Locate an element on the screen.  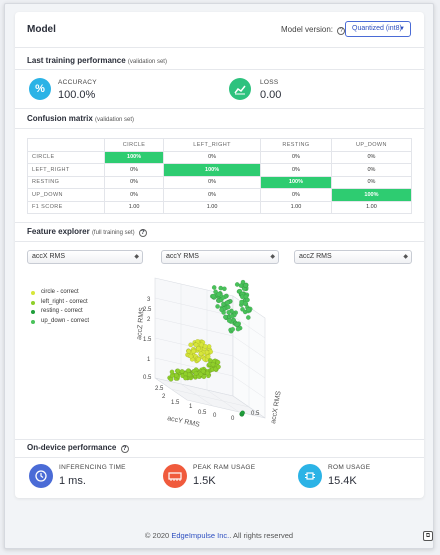
clock-icon is located at coordinates (41, 476).